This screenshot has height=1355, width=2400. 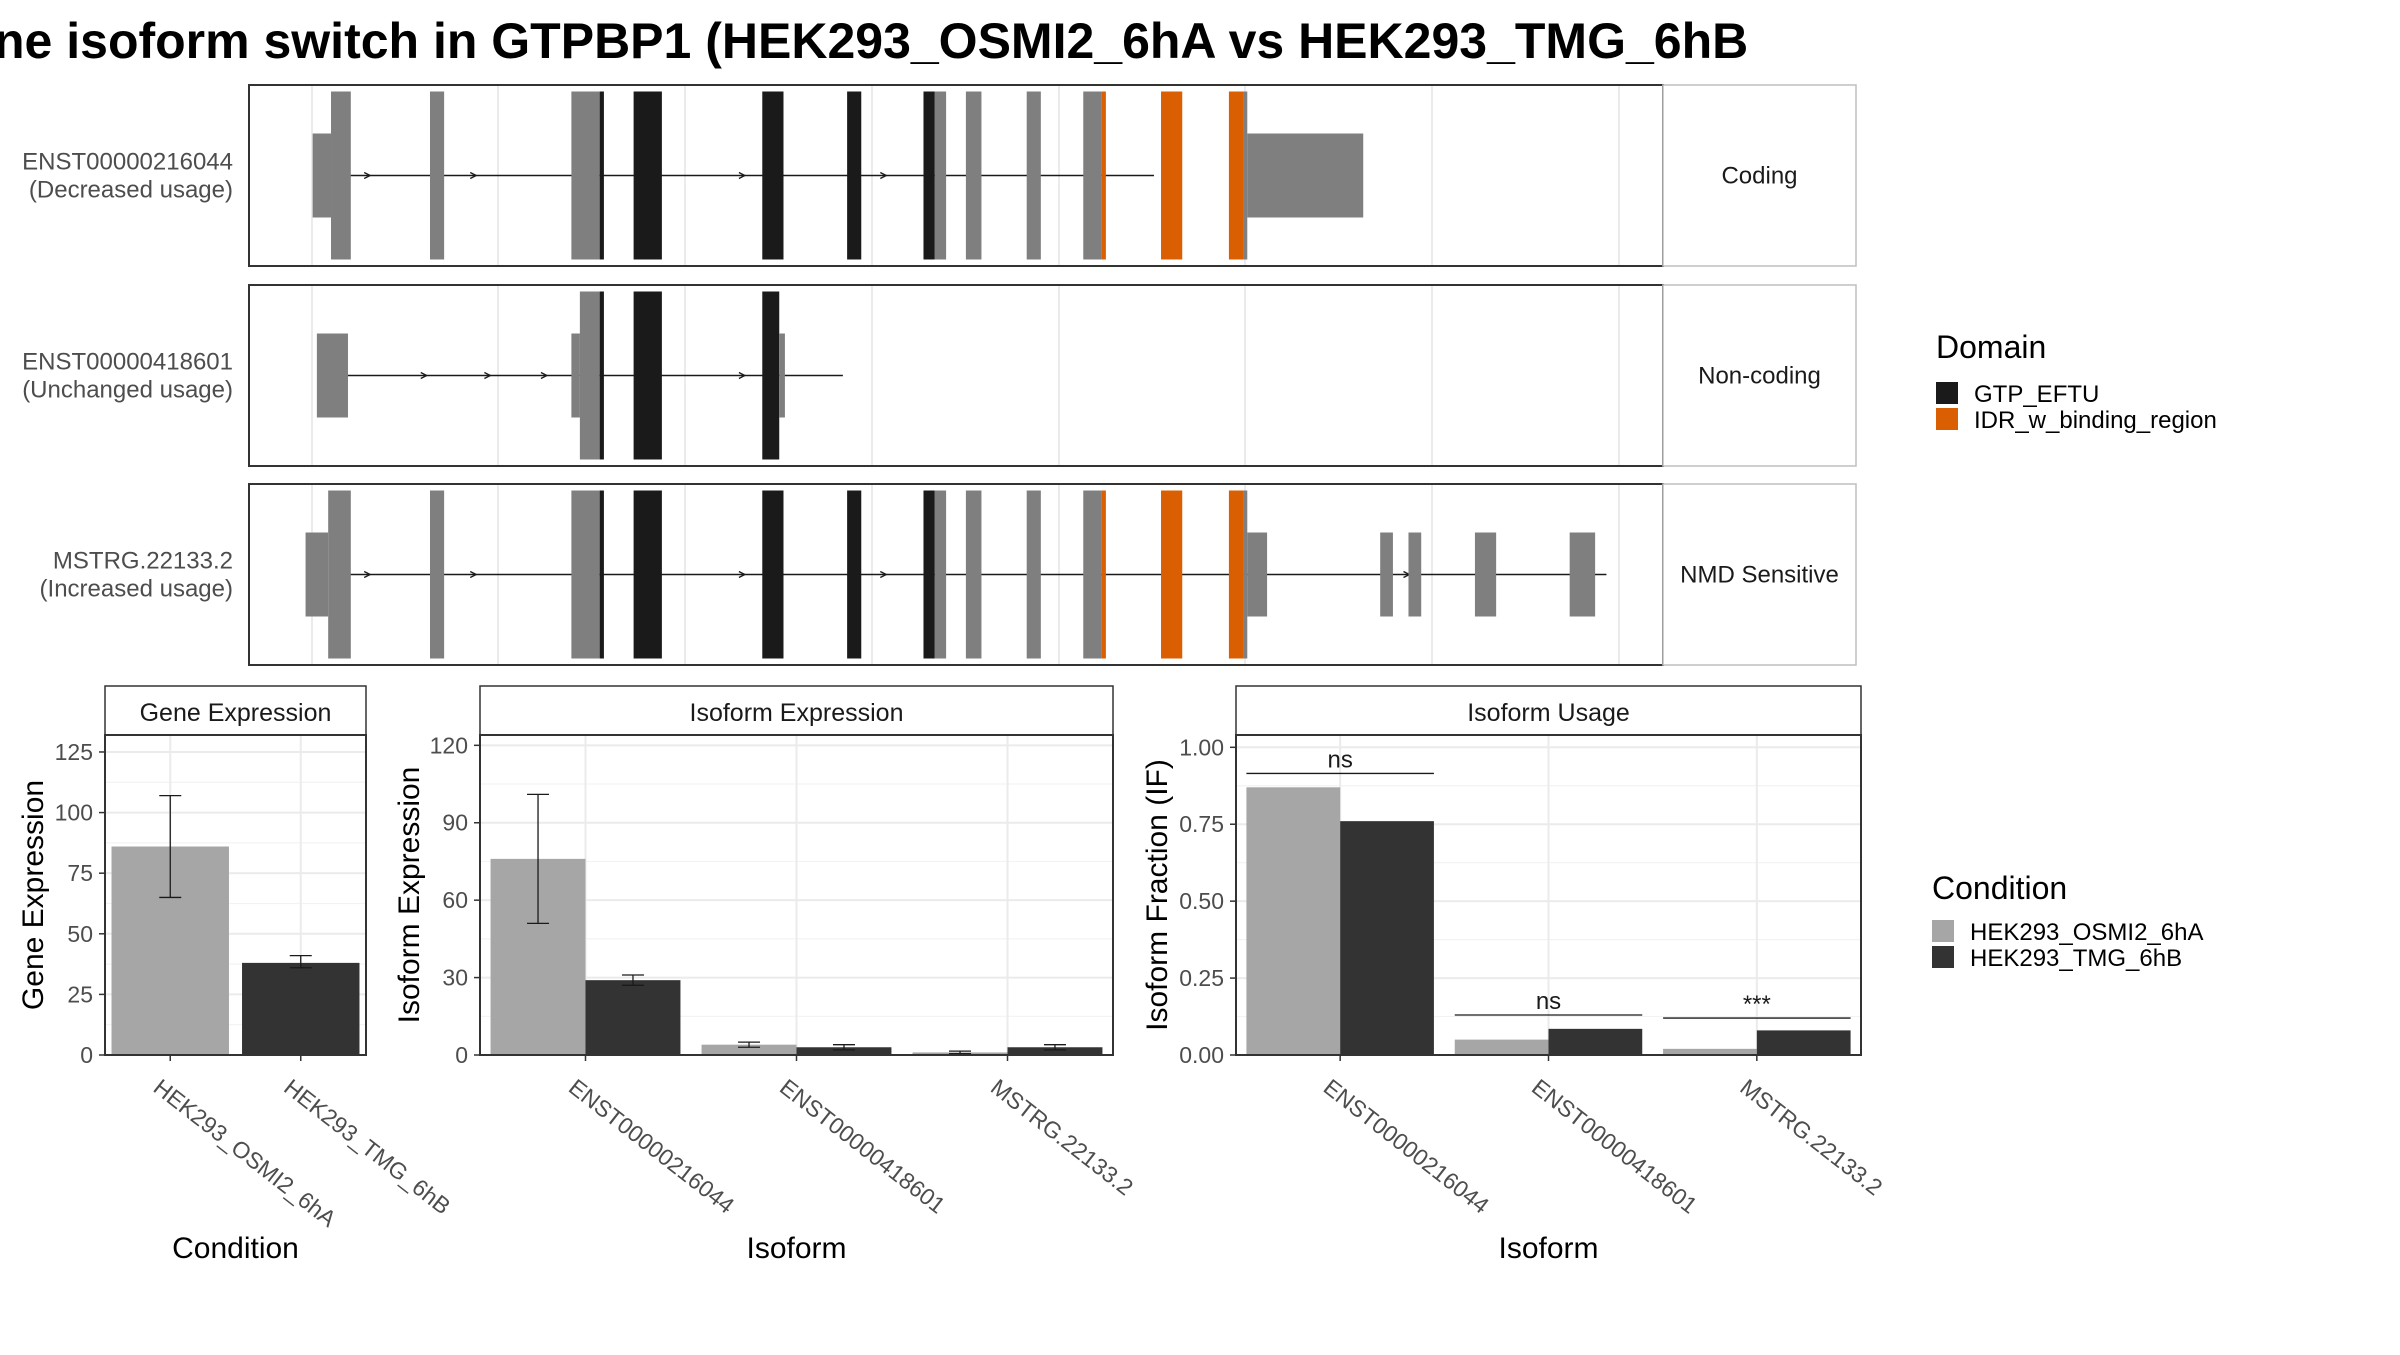 I want to click on y-tick-label: 100, so click(x=74, y=813).